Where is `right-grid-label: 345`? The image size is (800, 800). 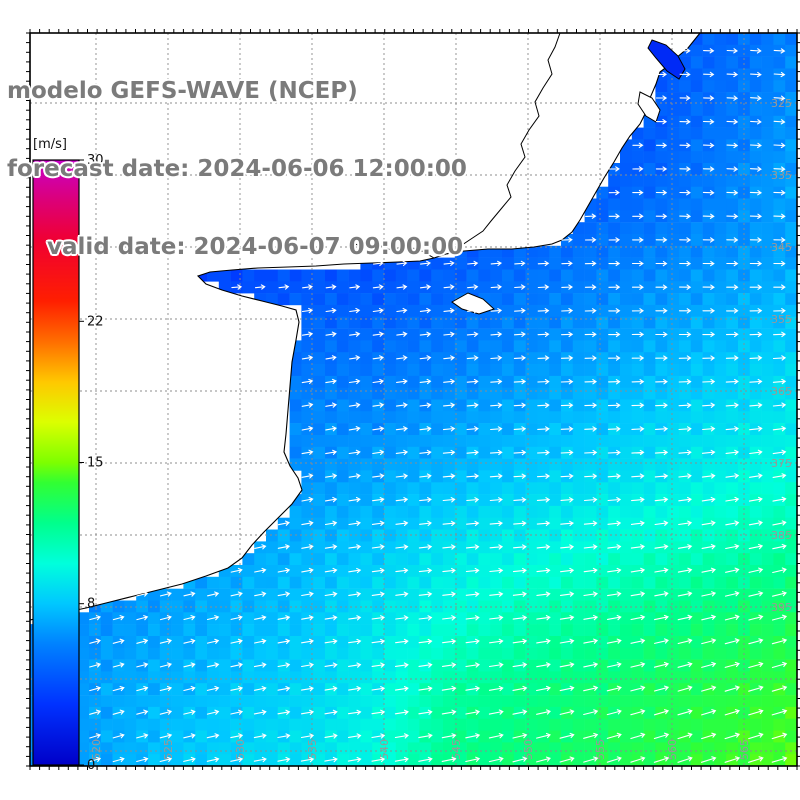 right-grid-label: 345 is located at coordinates (781, 247).